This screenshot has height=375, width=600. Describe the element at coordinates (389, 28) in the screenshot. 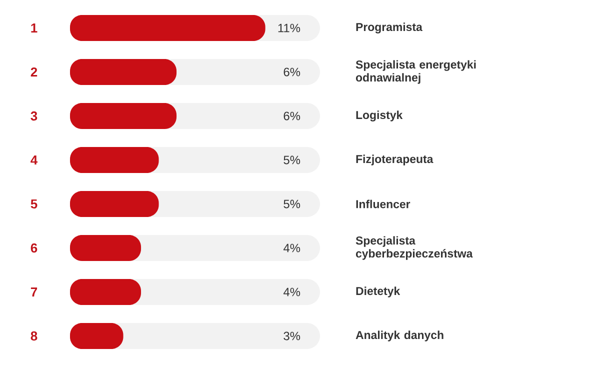

I see `y-tick-label: Programista` at that location.